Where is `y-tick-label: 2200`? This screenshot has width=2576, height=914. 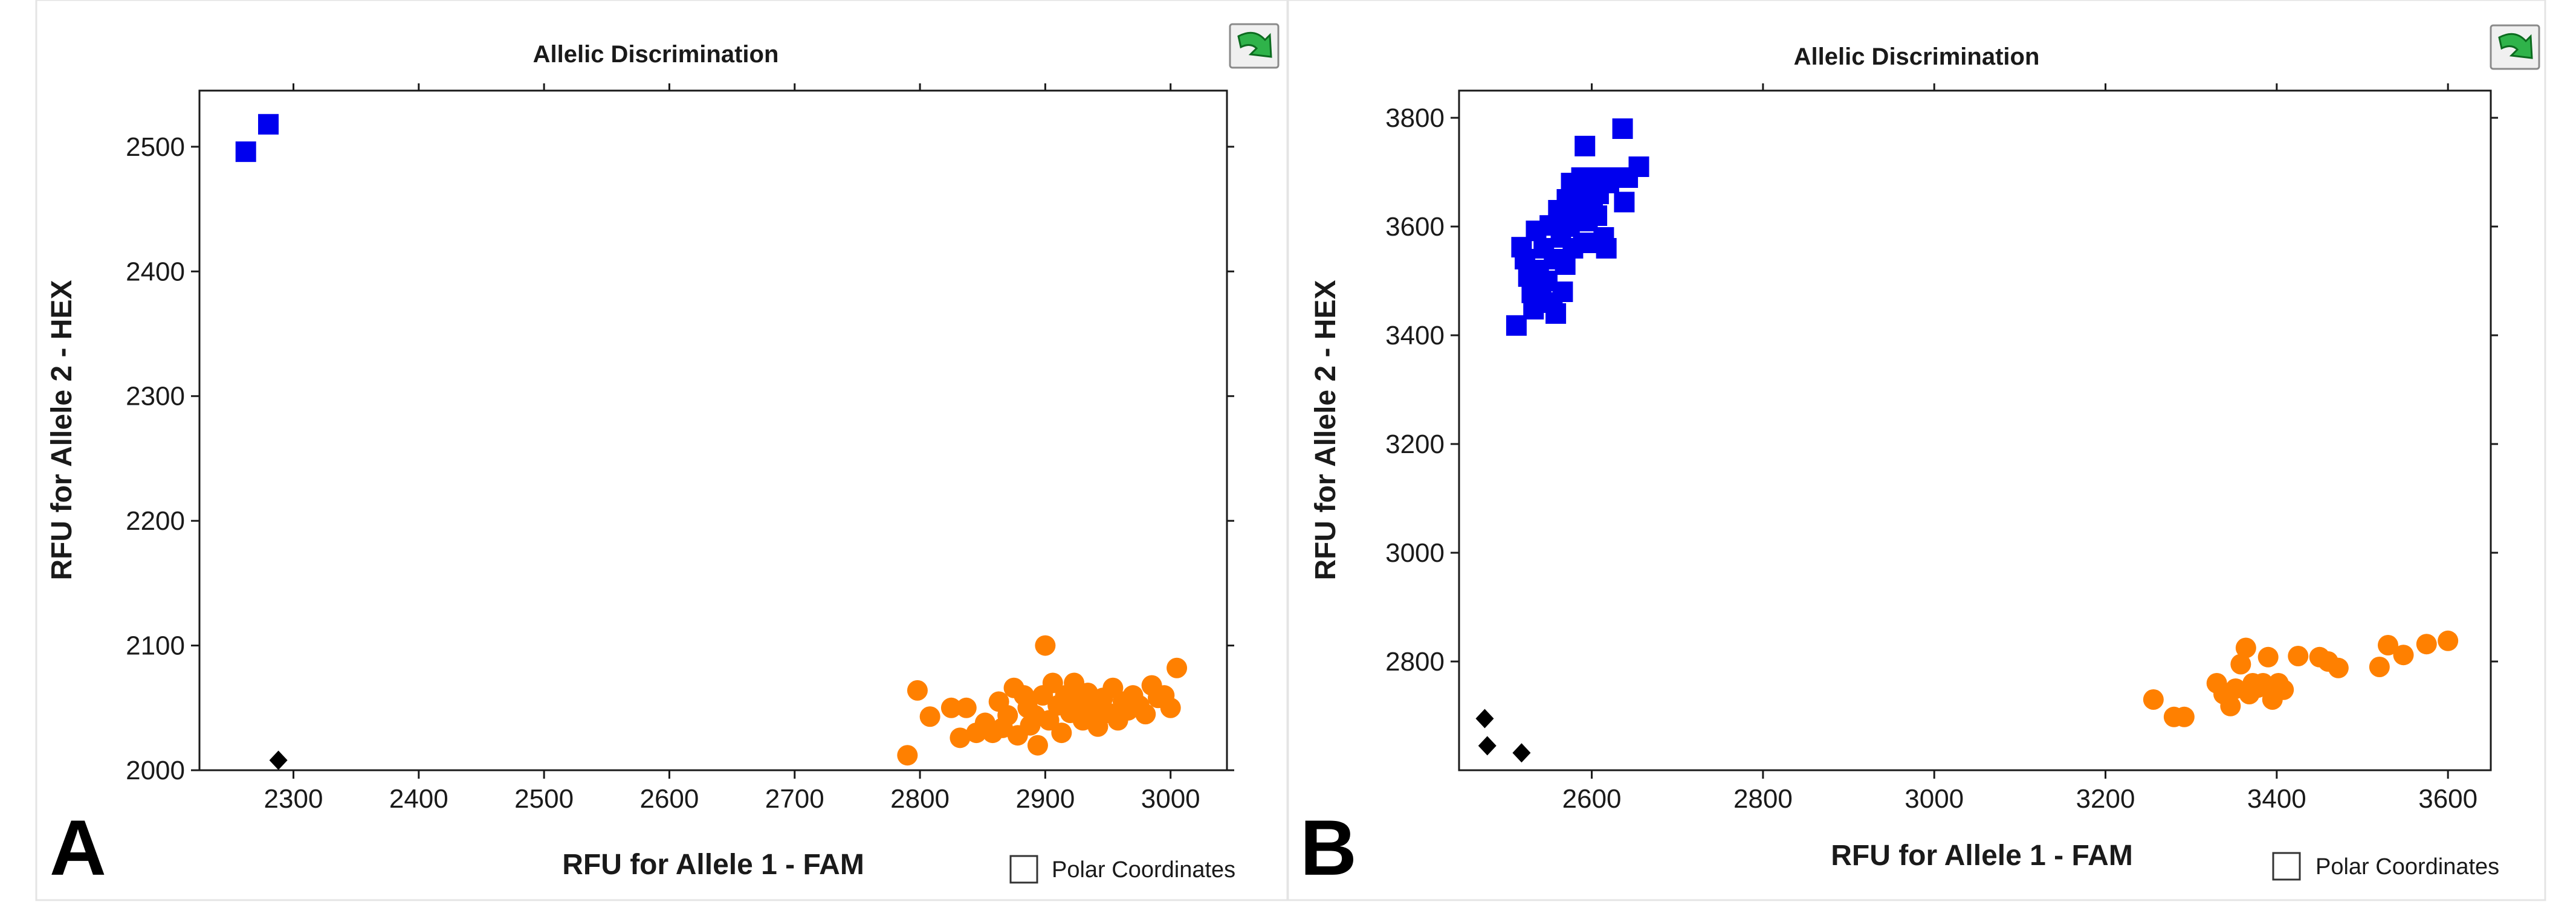 y-tick-label: 2200 is located at coordinates (155, 521).